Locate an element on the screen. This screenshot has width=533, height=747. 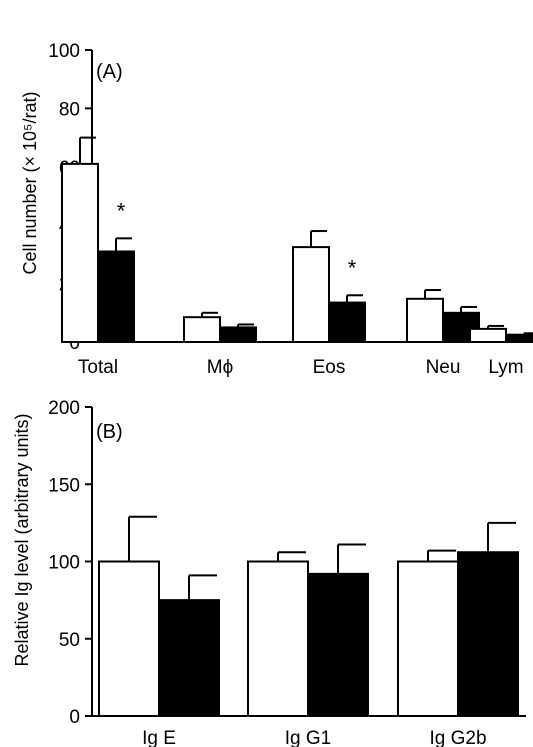
x-tick-label: Ig G1 is located at coordinates (308, 737).